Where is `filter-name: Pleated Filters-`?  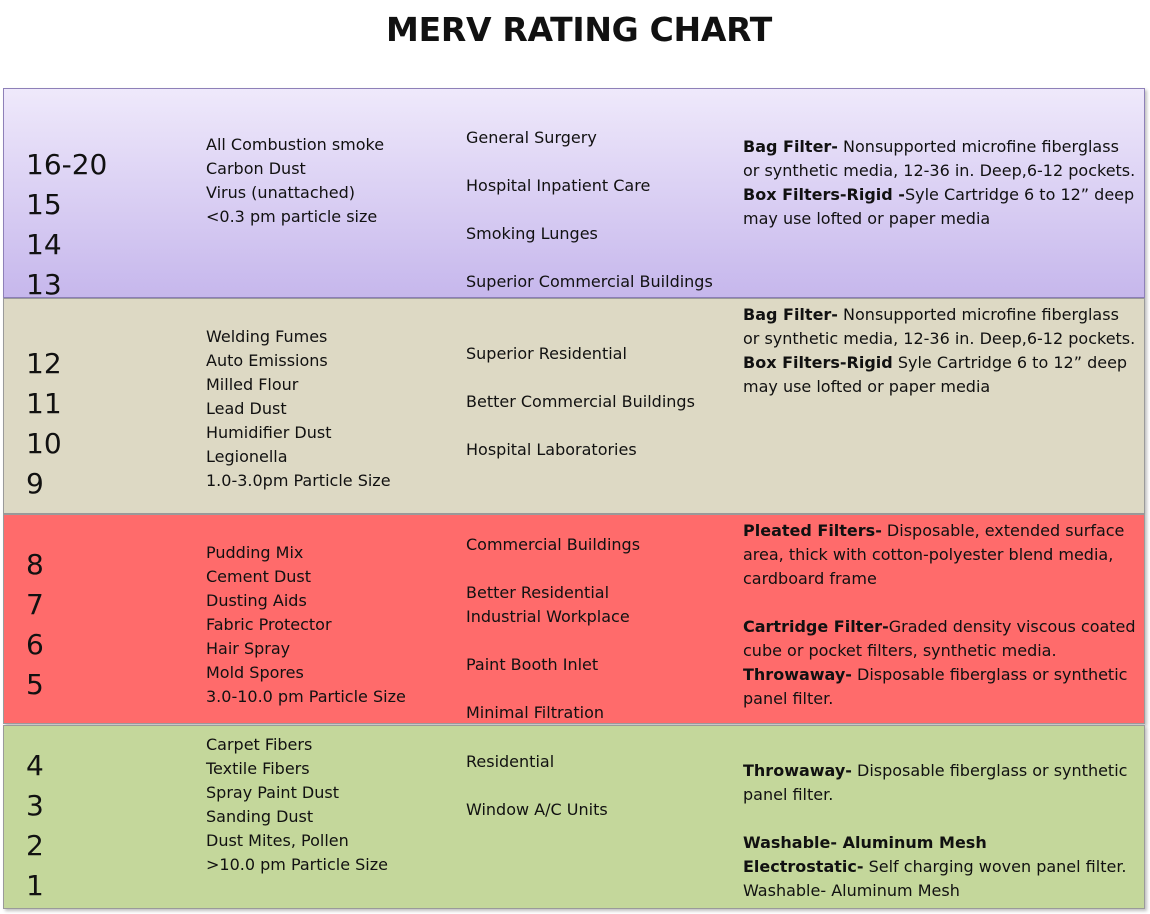
filter-name: Pleated Filters- is located at coordinates (812, 530).